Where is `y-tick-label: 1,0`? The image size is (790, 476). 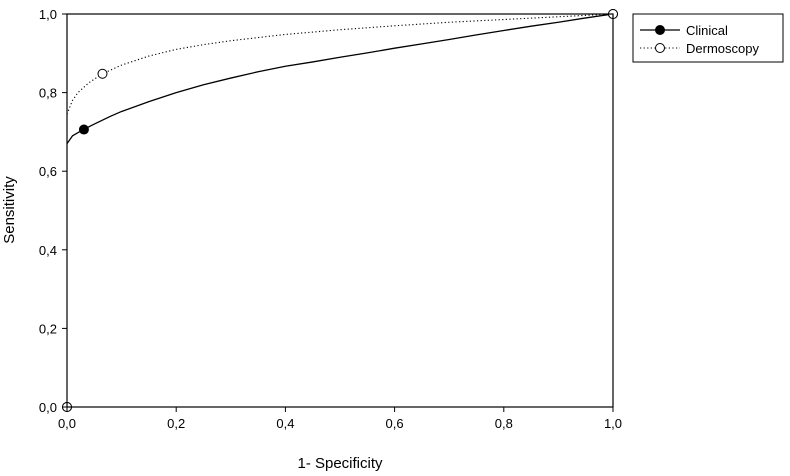
y-tick-label: 1,0 is located at coordinates (48, 14).